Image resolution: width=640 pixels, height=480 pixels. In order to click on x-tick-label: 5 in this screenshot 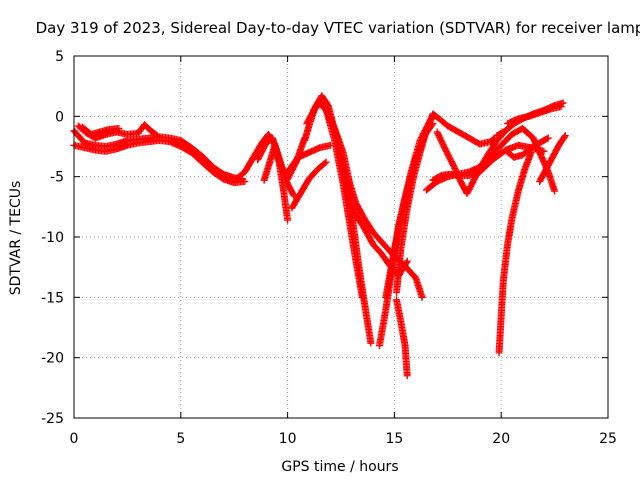, I will do `click(180, 439)`.